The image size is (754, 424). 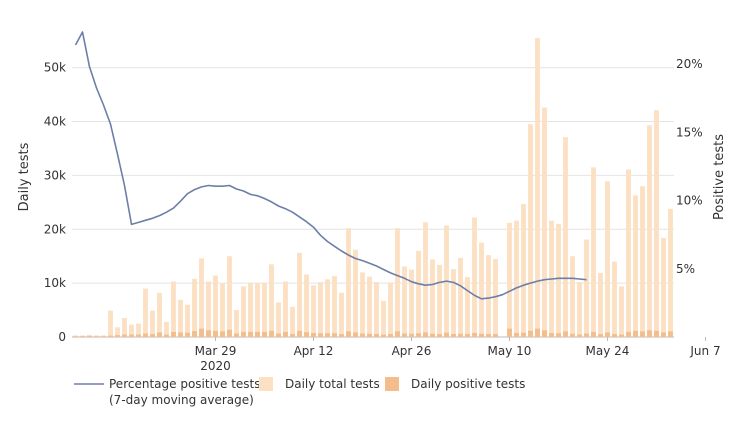 I want to click on legend-label-daily-total: Daily total tests, so click(x=332, y=384).